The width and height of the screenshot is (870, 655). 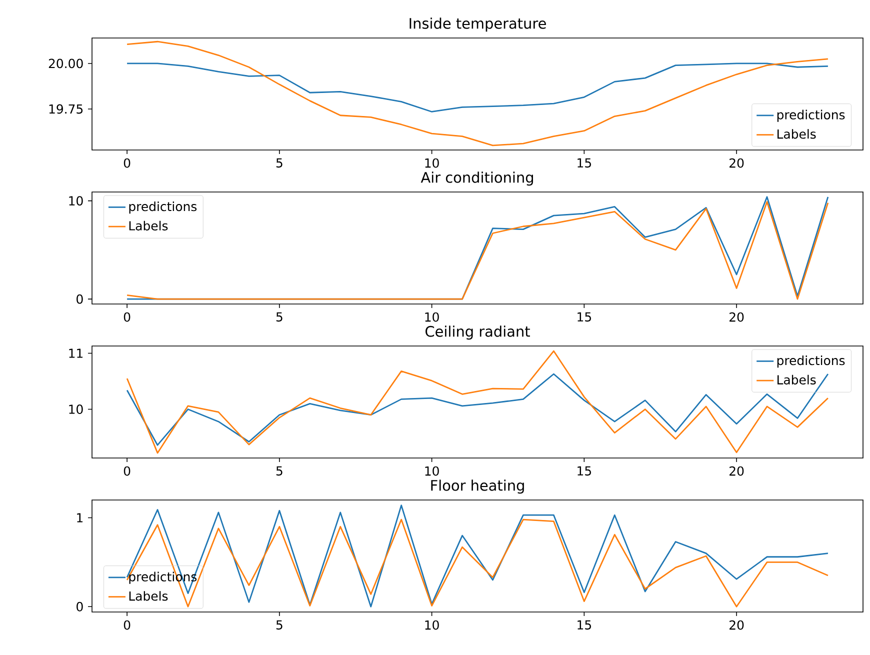 What do you see at coordinates (477, 409) in the screenshot?
I see `line-series` at bounding box center [477, 409].